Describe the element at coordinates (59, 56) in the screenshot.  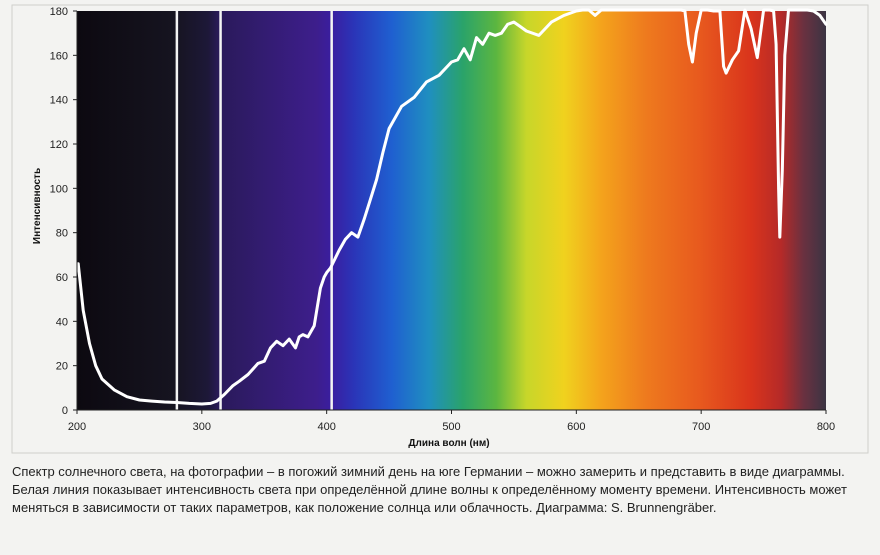
I see `y-tick-label: 160` at that location.